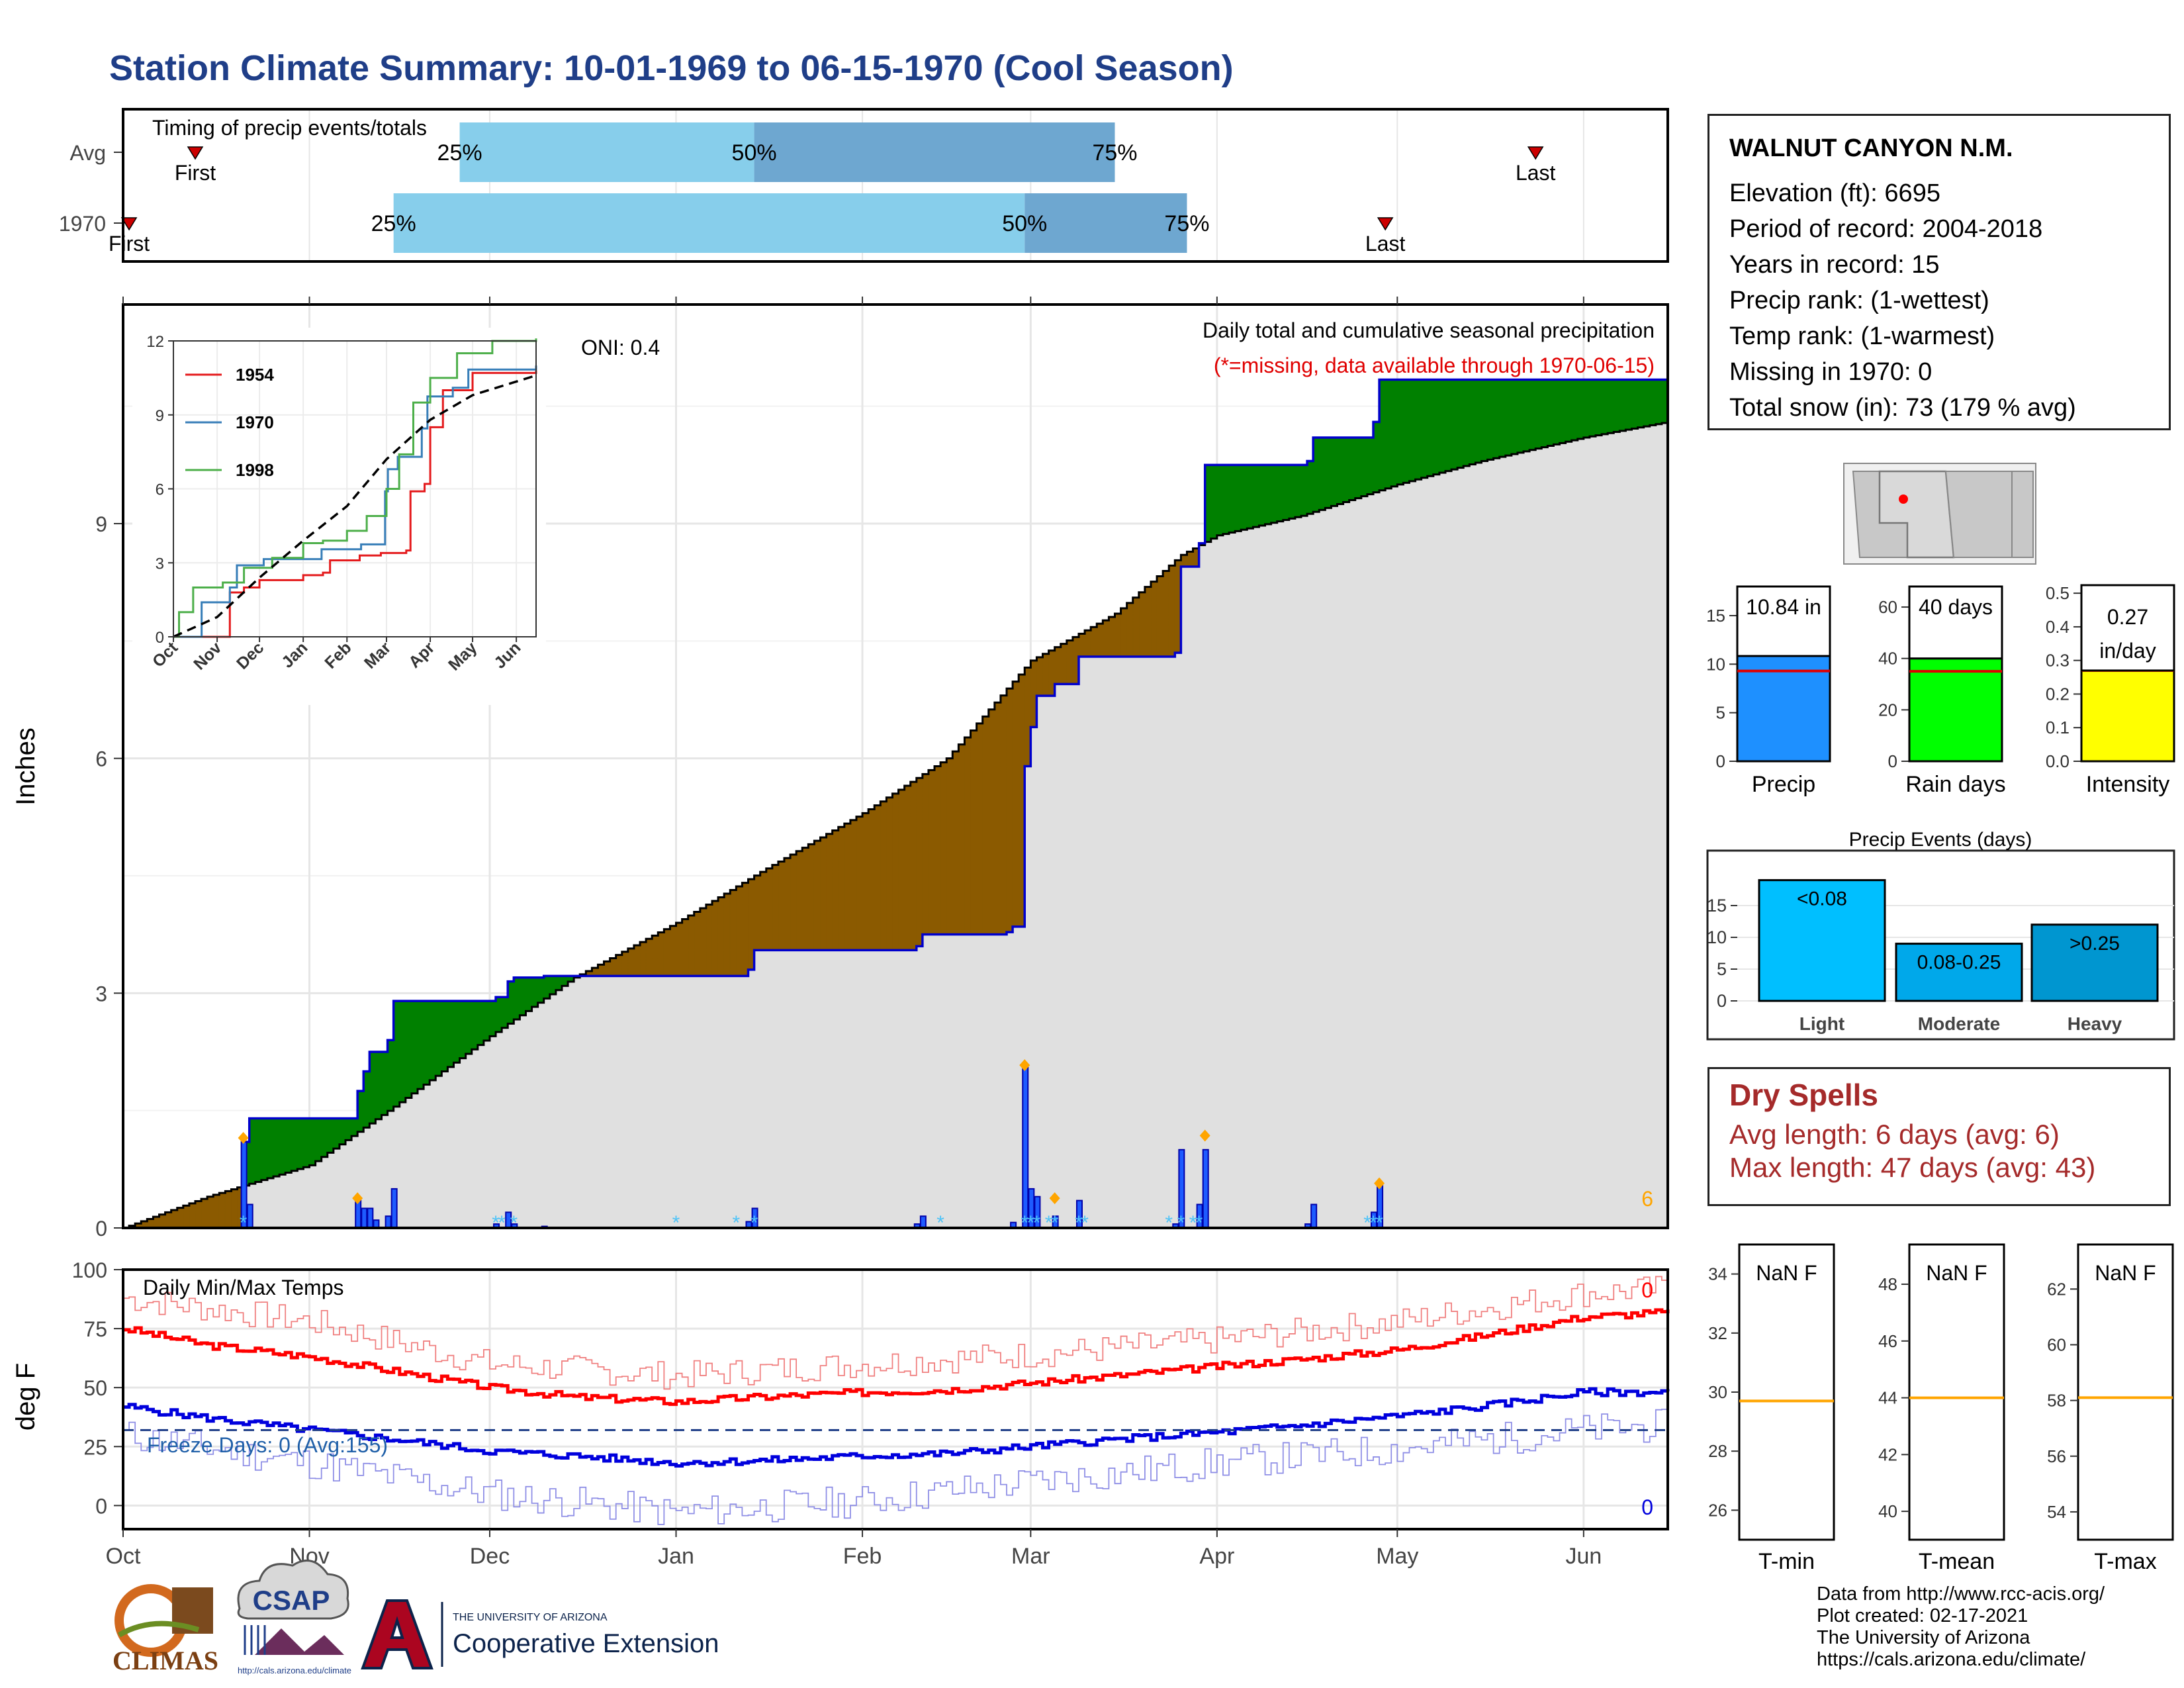 This screenshot has width=2184, height=1688. Describe the element at coordinates (1720, 713) in the screenshot. I see `sumbar-ytick-label: 5` at that location.